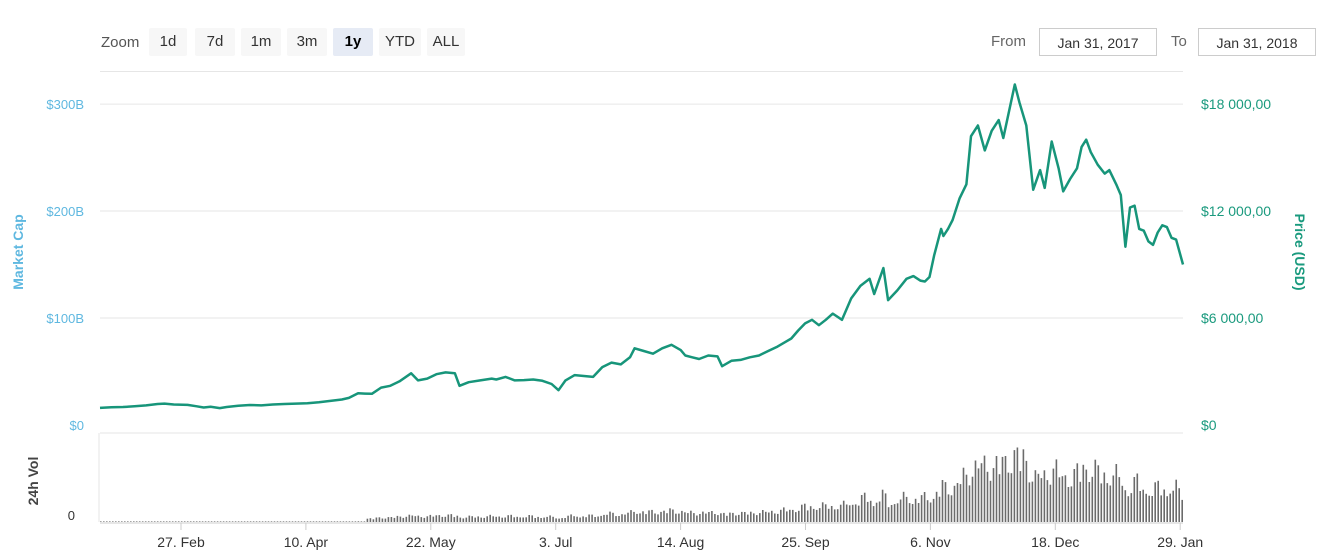  I want to click on from-date-input: Jan 31, 2017, so click(1098, 42).